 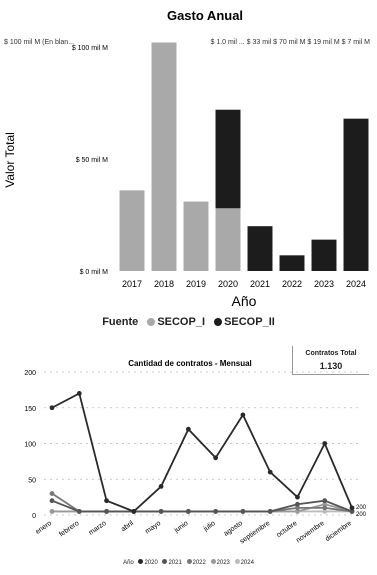 I want to click on y-tick-label: 200, so click(x=30, y=373).